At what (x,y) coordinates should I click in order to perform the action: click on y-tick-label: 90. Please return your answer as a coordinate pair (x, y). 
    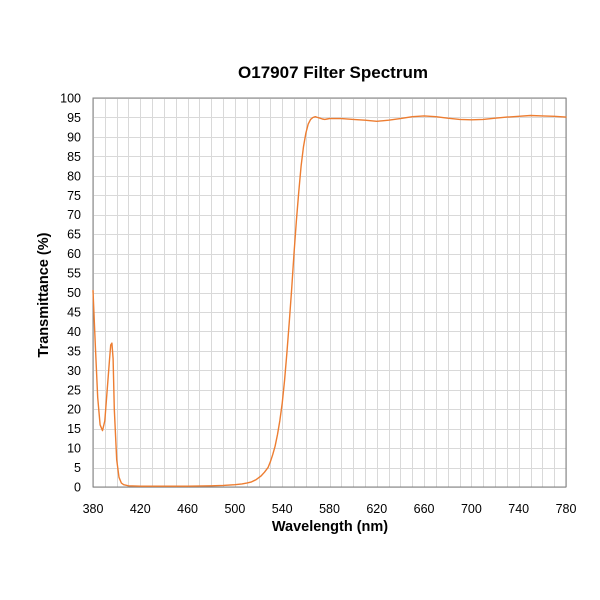
    Looking at the image, I should click on (74, 137).